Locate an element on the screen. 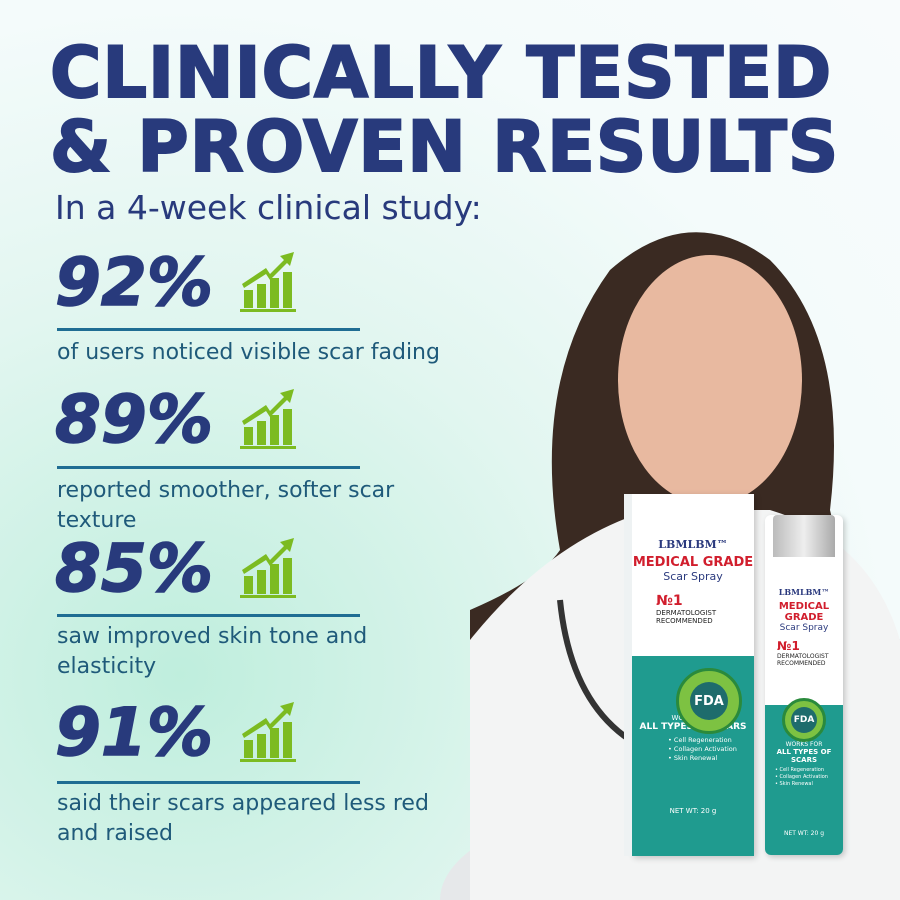 This screenshot has width=900, height=900. stat-caption: reported smoother, softer scar texture is located at coordinates (226, 505).